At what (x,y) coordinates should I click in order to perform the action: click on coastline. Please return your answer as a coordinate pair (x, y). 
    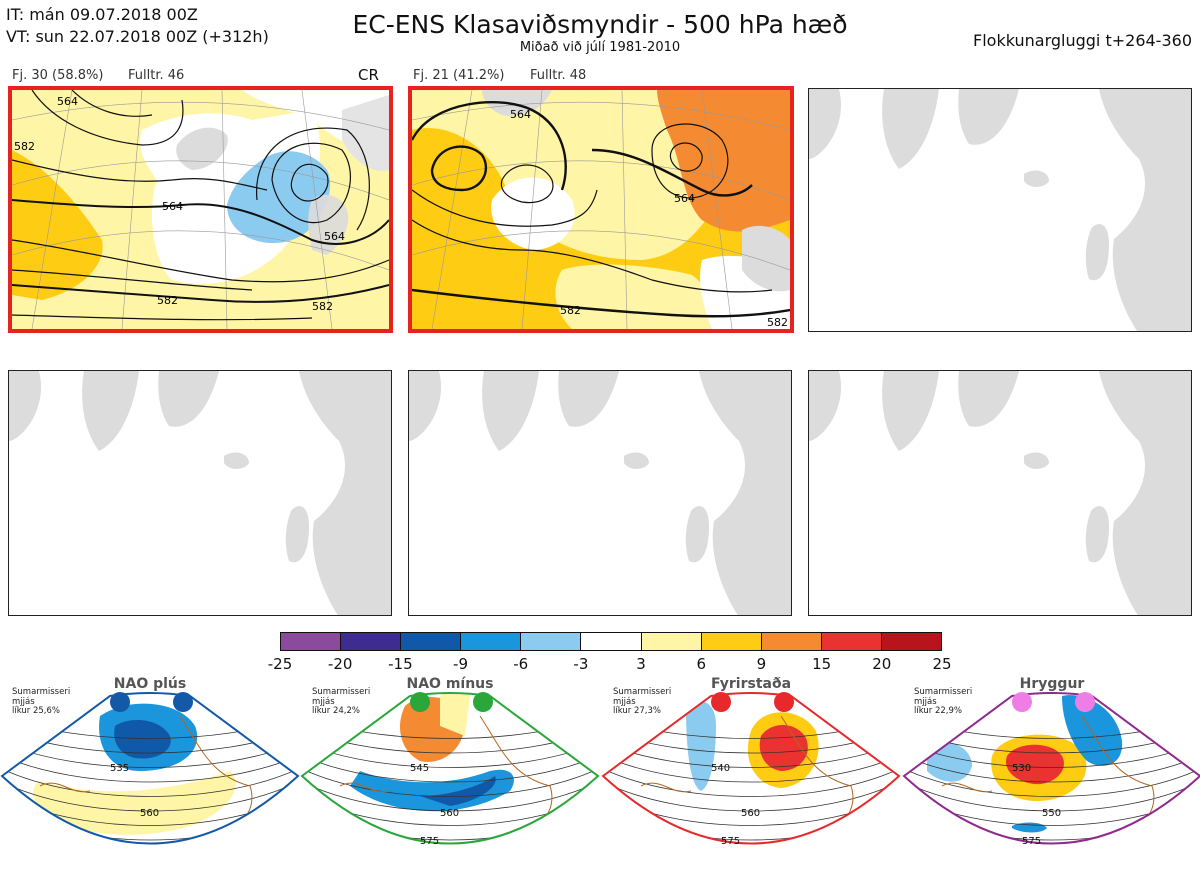
    Looking at the image, I should click on (747, 779).